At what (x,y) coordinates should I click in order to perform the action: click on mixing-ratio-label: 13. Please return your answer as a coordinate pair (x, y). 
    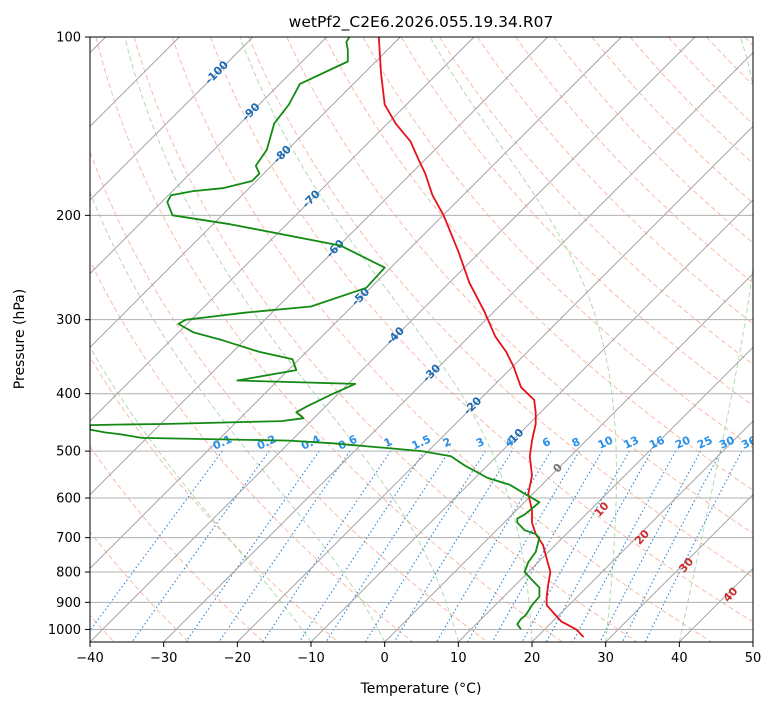
    Looking at the image, I should click on (631, 443).